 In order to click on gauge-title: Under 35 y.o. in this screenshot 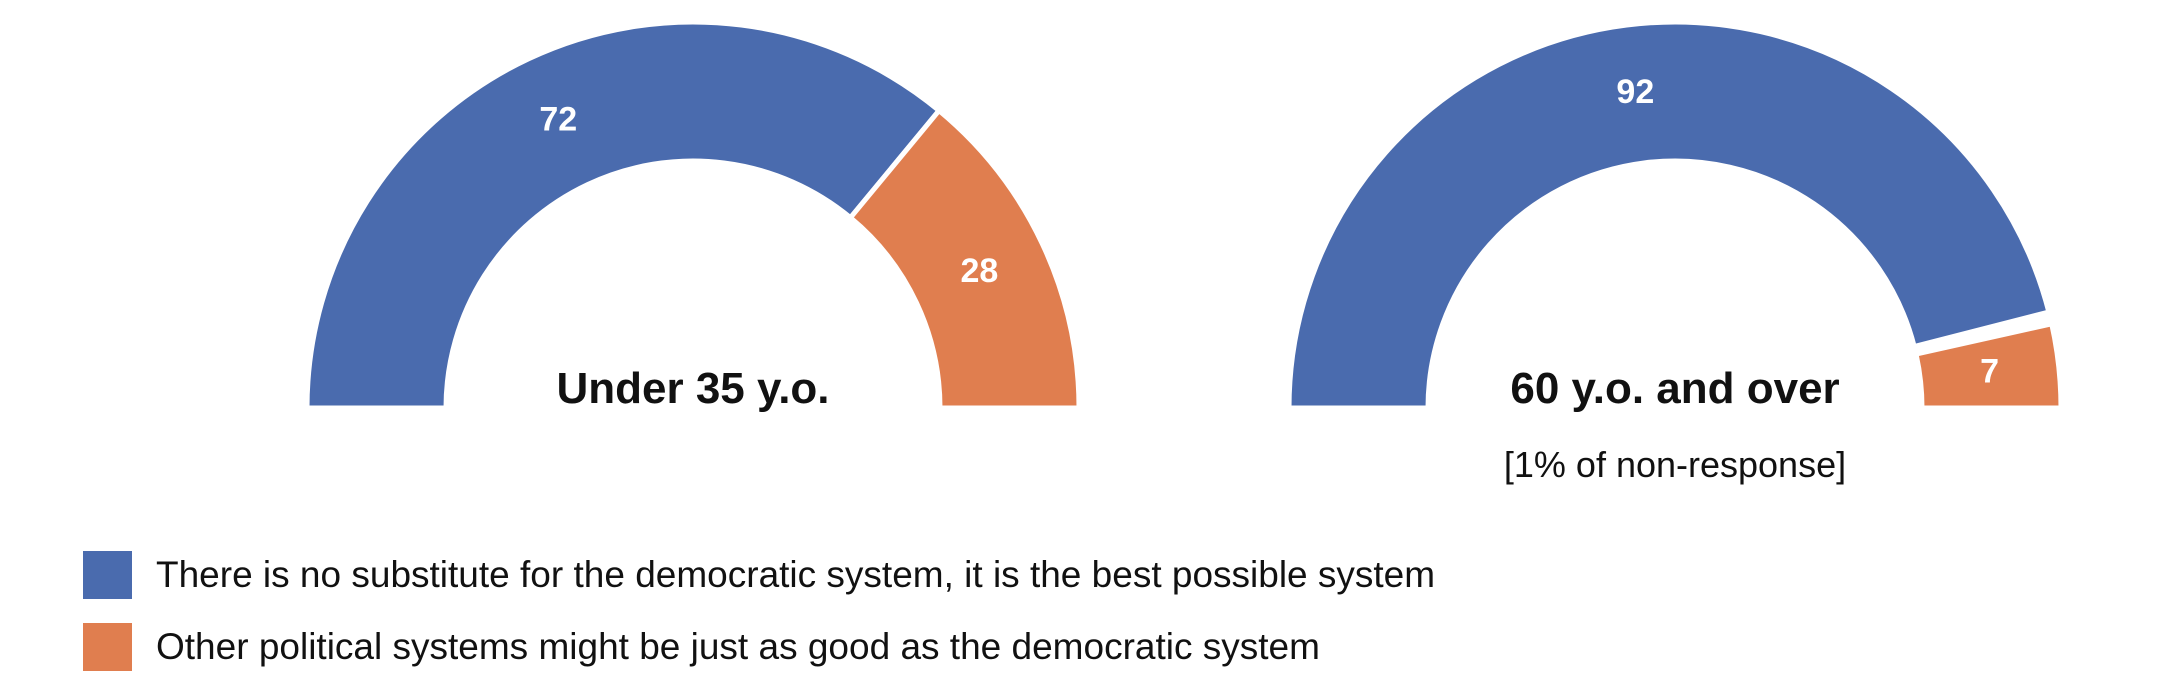, I will do `click(692, 388)`.